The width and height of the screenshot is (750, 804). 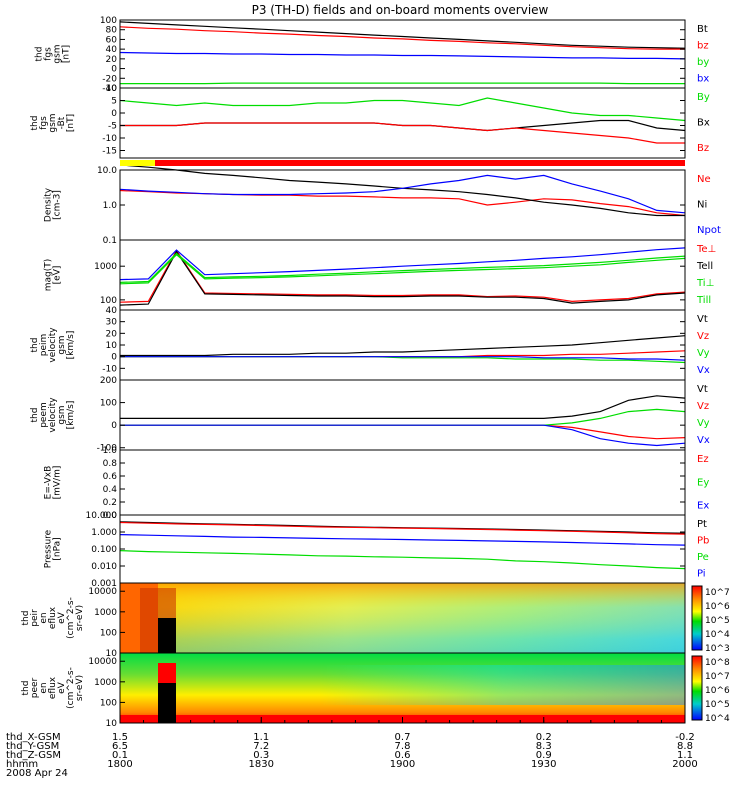 I want to click on y-axis-label-line: peem, so click(x=44, y=415).